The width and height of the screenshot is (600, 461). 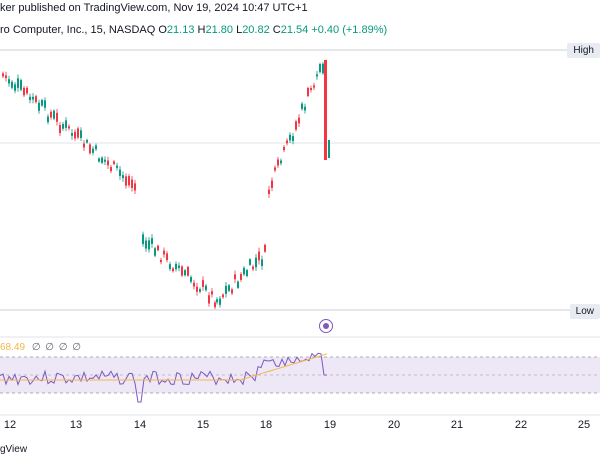 I want to click on close-label: C, so click(x=276, y=30).